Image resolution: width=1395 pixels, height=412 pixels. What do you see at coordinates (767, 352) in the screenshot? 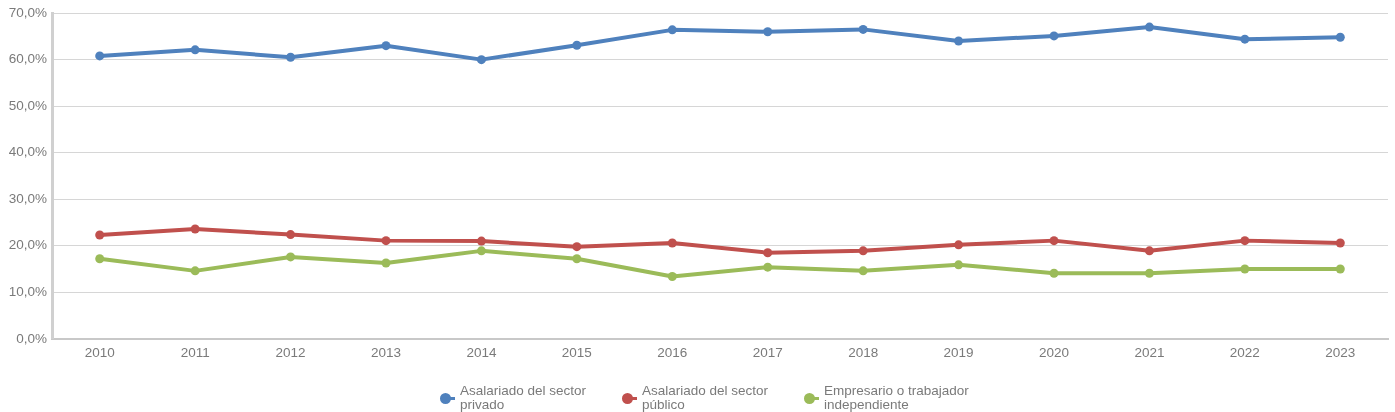
I see `x-tick-label: 2017` at bounding box center [767, 352].